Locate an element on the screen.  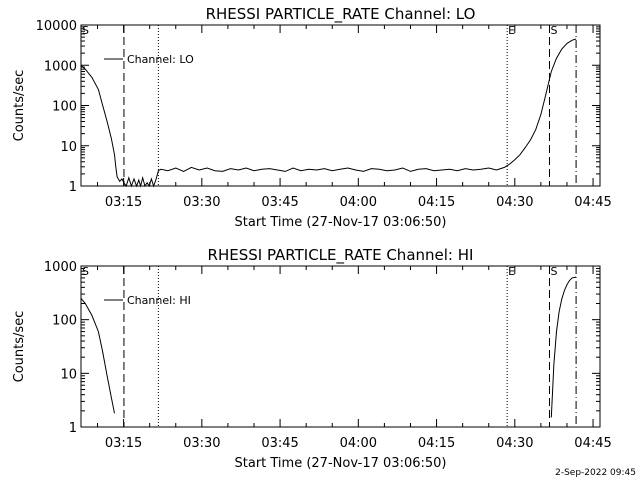
chart-title: RHESSI PARTICLE_RATE Channel: HI is located at coordinates (341, 255).